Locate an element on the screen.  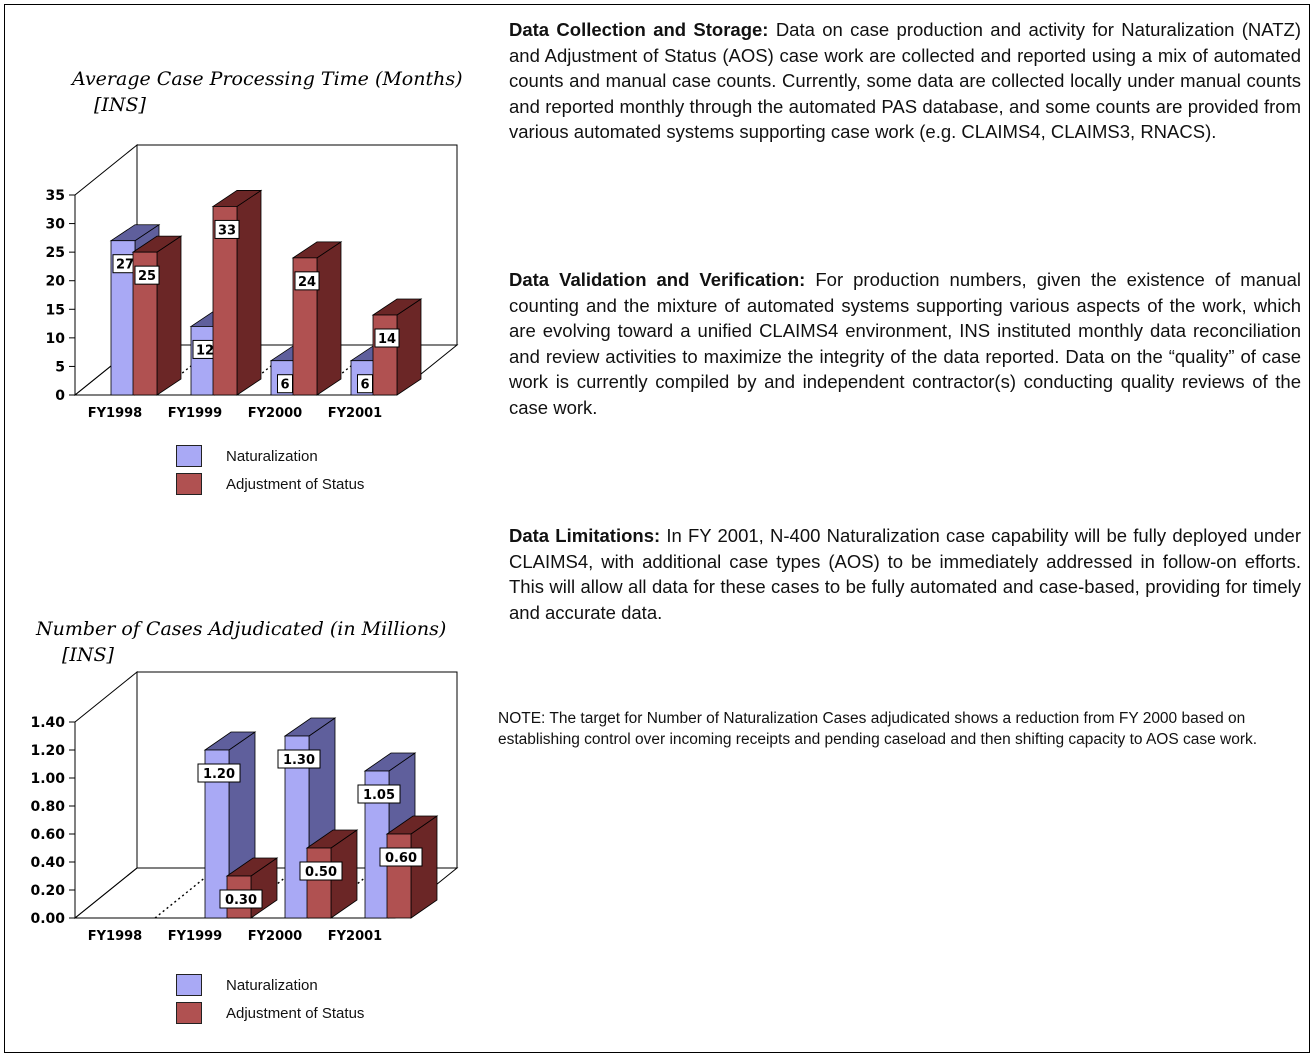
data-label: 1.05 is located at coordinates (379, 795).